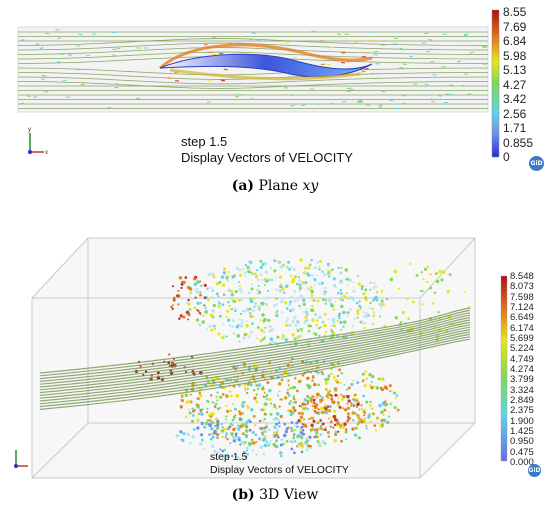 Image resolution: width=550 pixels, height=516 pixels. What do you see at coordinates (21, 459) in the screenshot?
I see `axis-triad-b` at bounding box center [21, 459].